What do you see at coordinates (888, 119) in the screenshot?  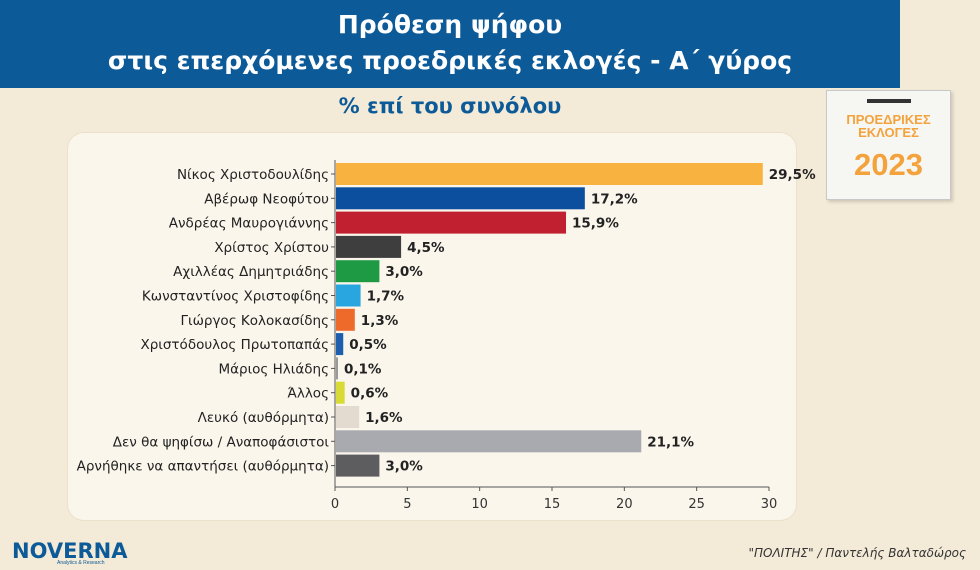 I see `badge-line-1: ΠΡΟΕΔΡΙΚΕΣ` at bounding box center [888, 119].